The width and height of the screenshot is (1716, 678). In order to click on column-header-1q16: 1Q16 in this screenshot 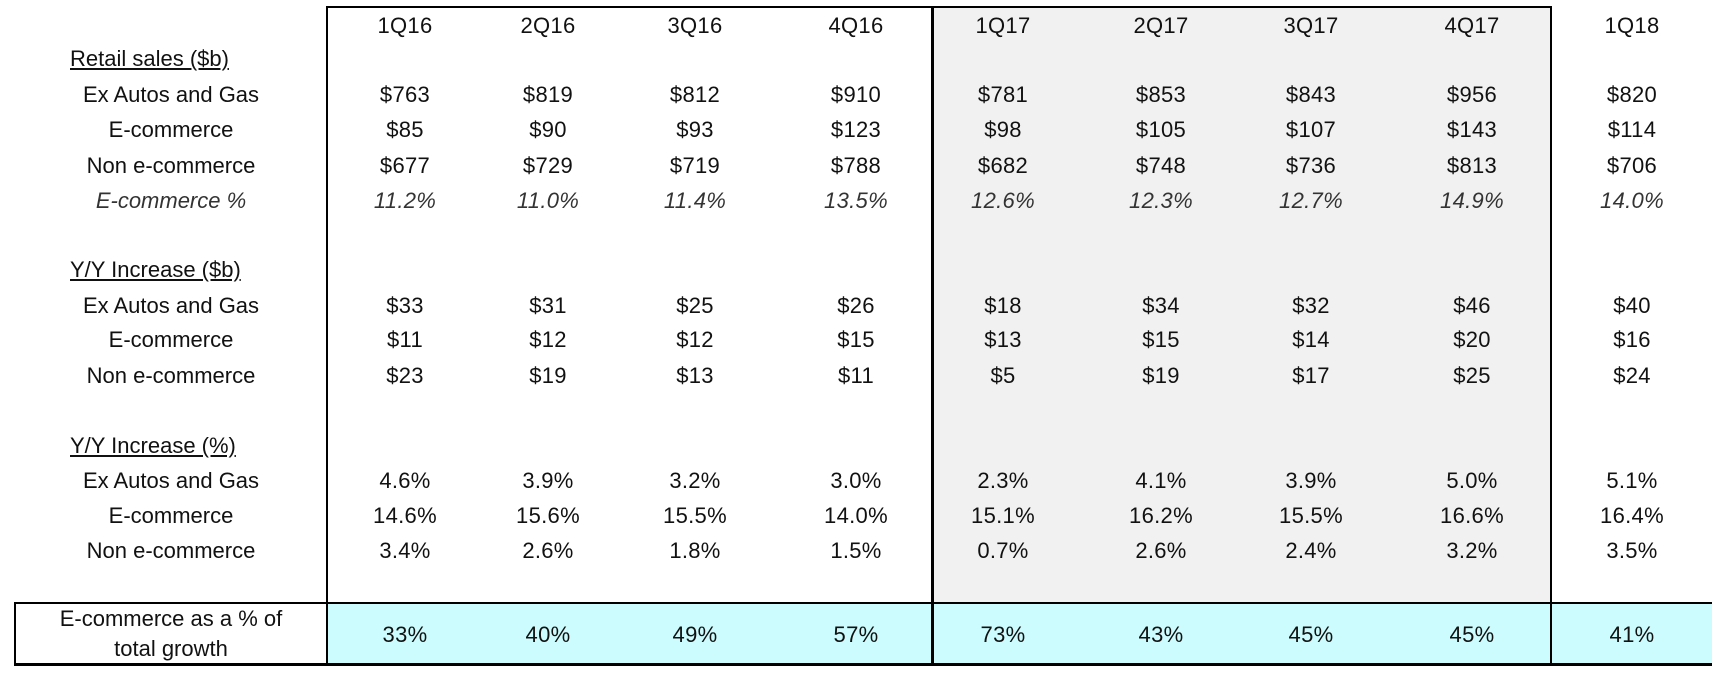, I will do `click(405, 25)`.